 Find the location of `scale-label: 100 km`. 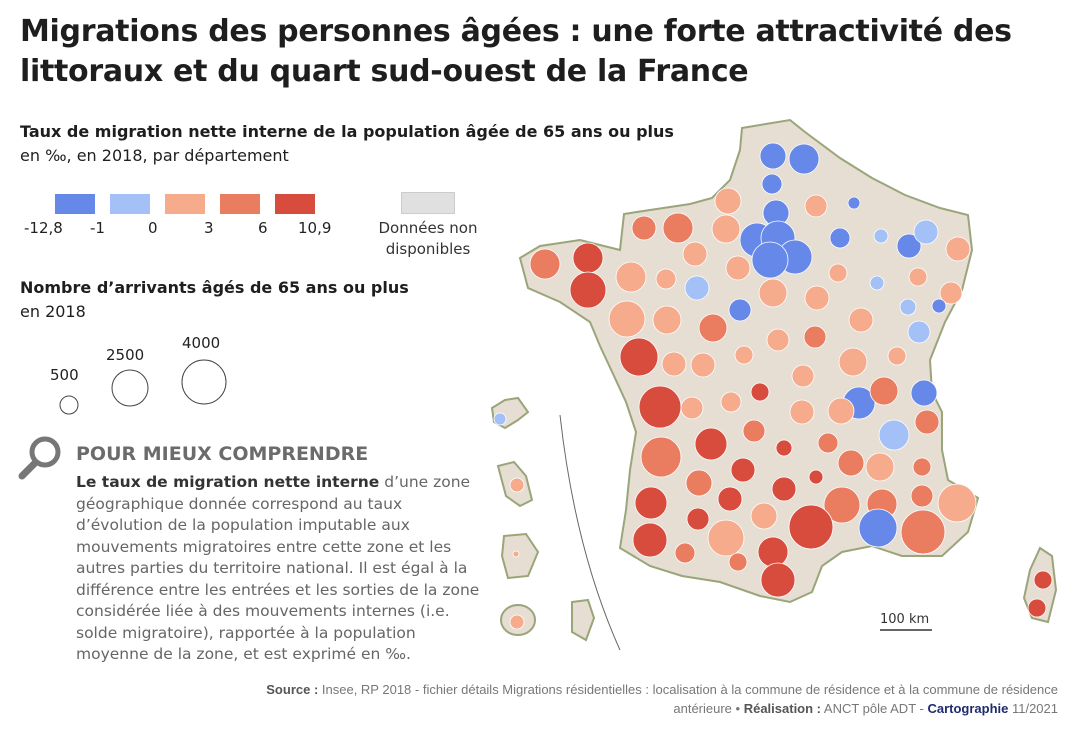

scale-label: 100 km is located at coordinates (905, 619).